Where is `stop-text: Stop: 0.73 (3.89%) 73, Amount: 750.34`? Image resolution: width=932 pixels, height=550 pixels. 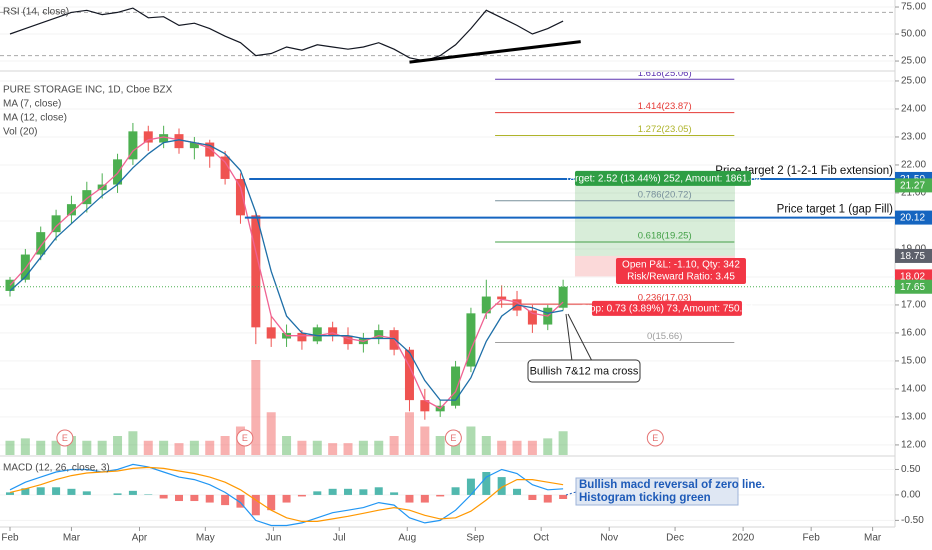 stop-text: Stop: 0.73 (3.89%) 73, Amount: 750.34 is located at coordinates (667, 309).